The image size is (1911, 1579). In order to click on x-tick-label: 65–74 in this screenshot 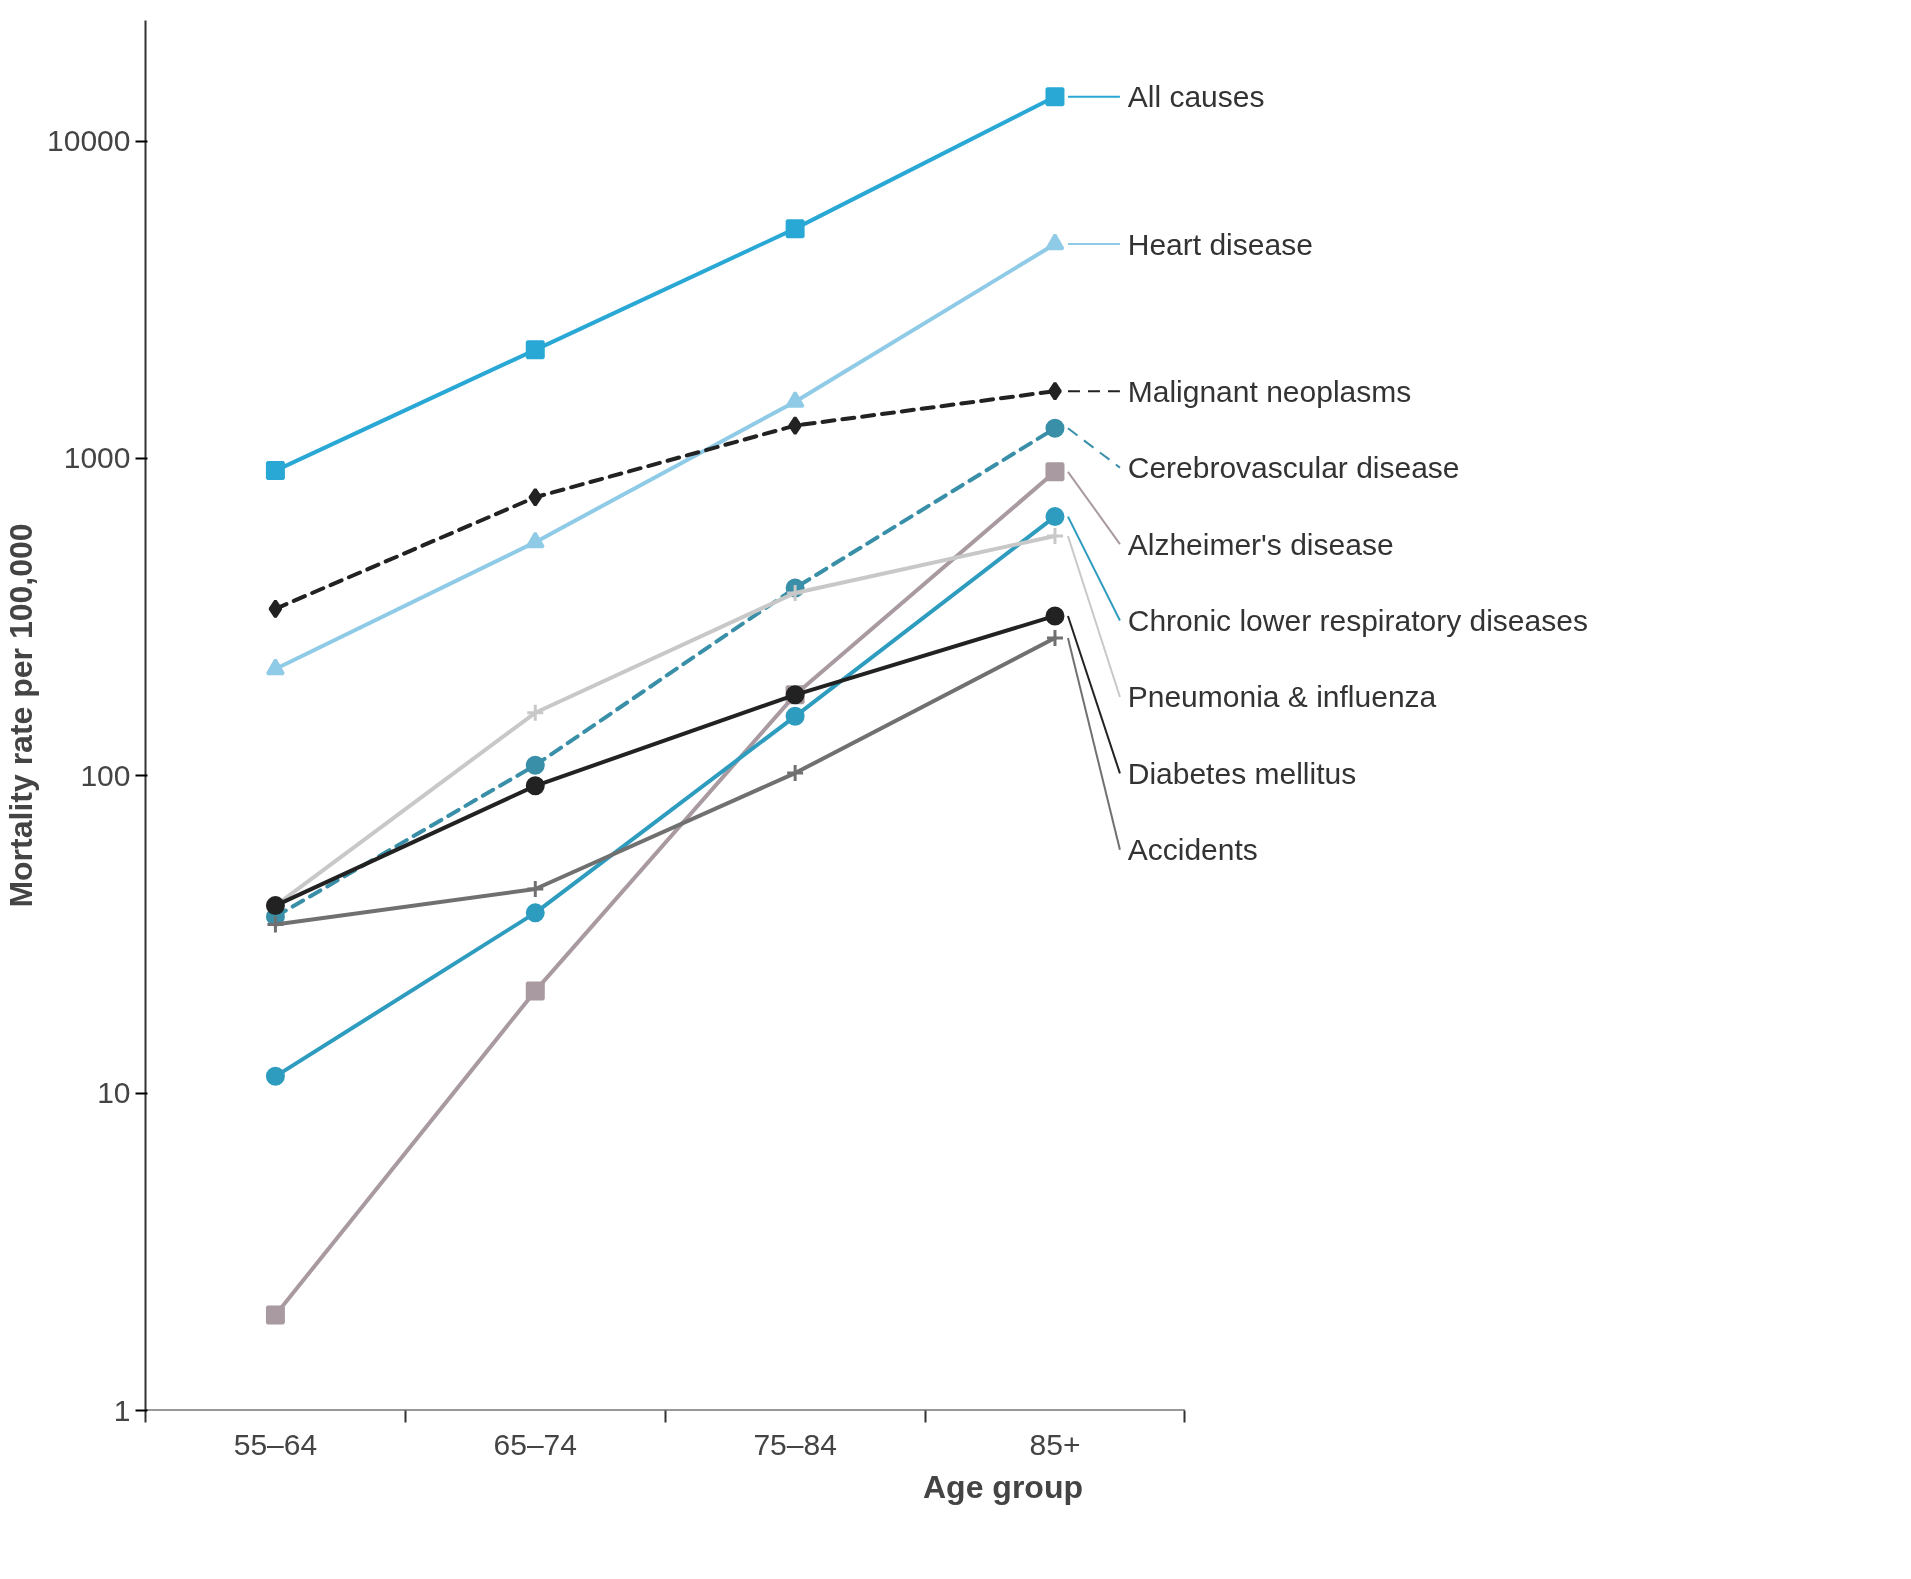, I will do `click(535, 1444)`.